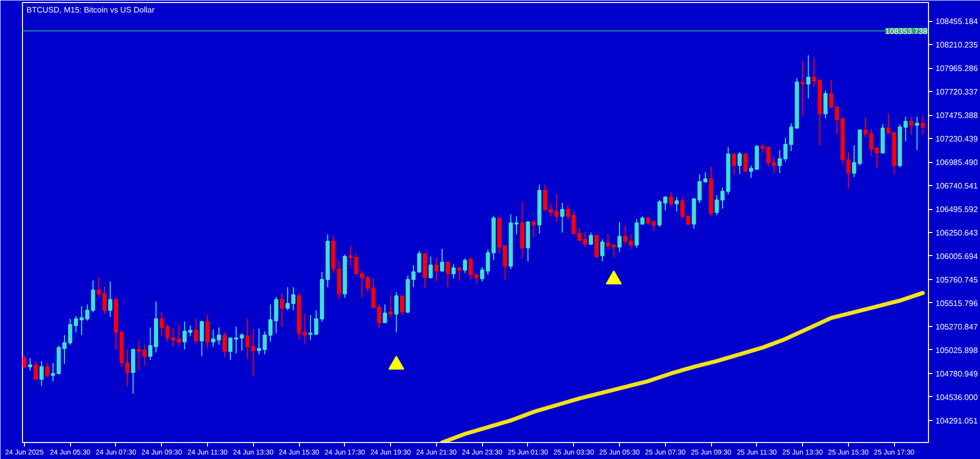 The width and height of the screenshot is (980, 459). I want to click on y-tick-label: 104291.051, so click(957, 421).